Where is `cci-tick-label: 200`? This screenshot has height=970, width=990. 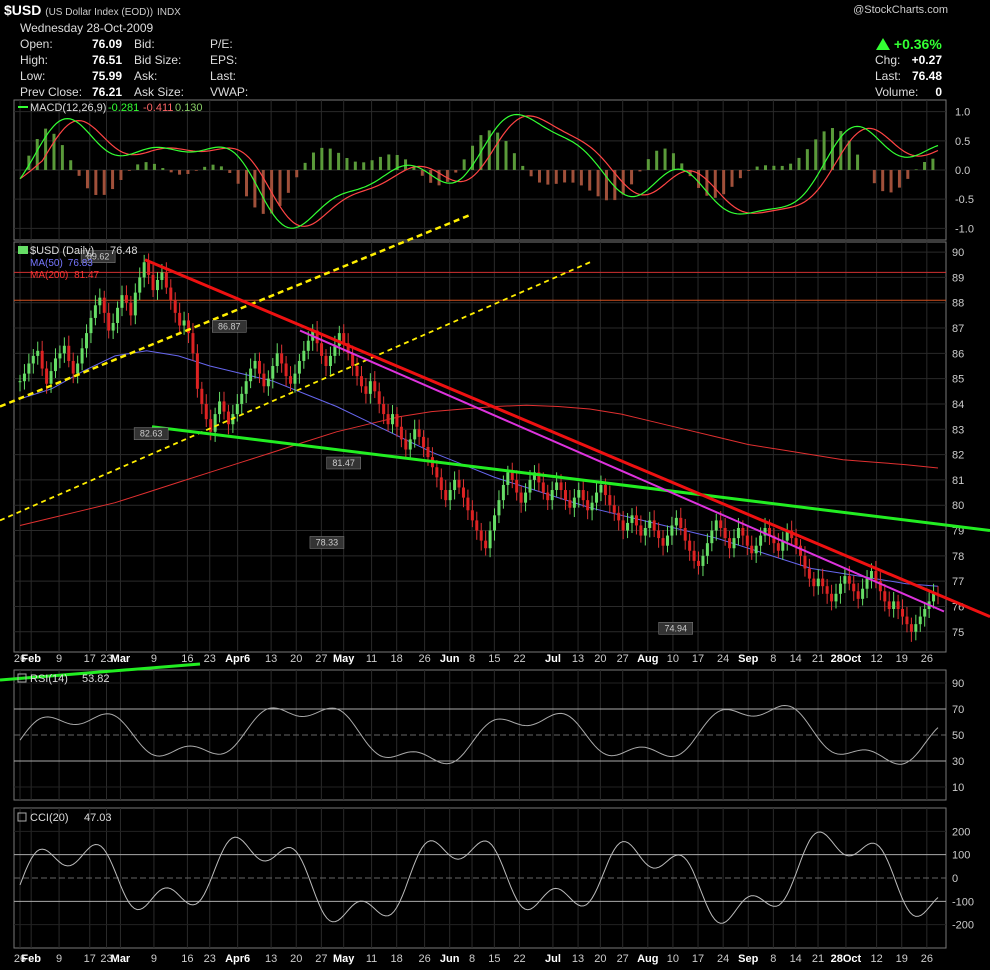
cci-tick-label: 200 is located at coordinates (961, 832).